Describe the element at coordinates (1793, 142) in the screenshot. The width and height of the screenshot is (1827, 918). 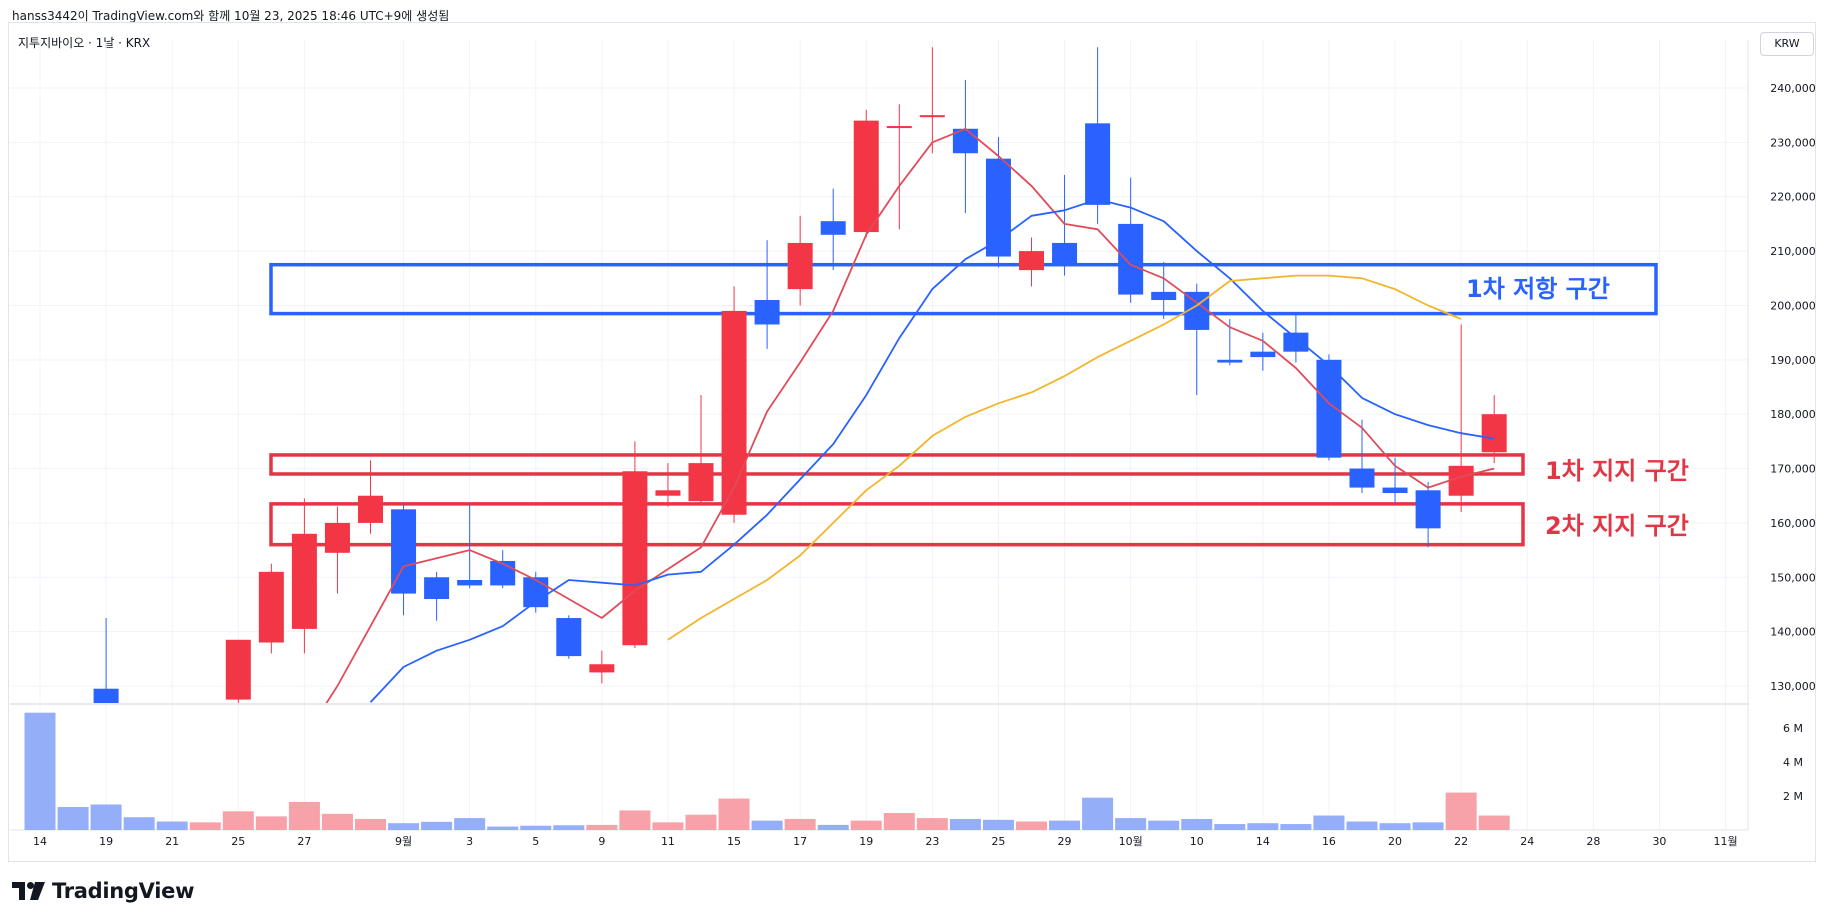
I see `price-tick-label: 230,000` at that location.